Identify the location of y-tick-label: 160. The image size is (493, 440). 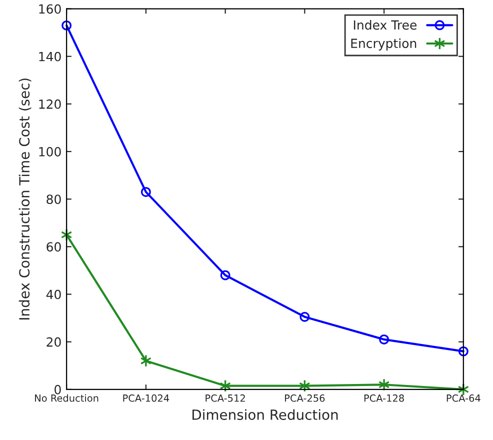
(50, 9).